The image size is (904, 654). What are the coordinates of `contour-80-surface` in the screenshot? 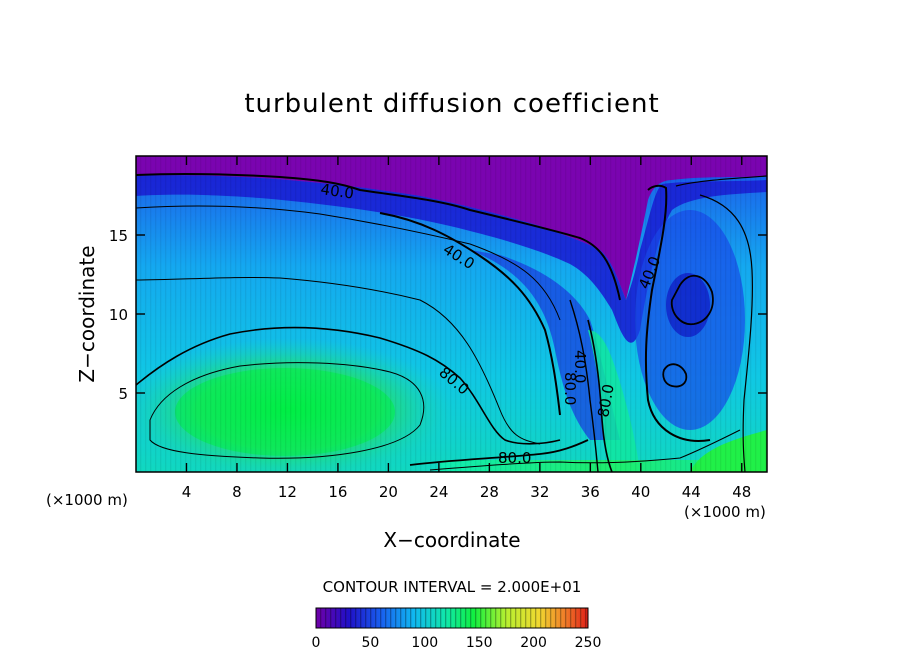 It's located at (499, 452).